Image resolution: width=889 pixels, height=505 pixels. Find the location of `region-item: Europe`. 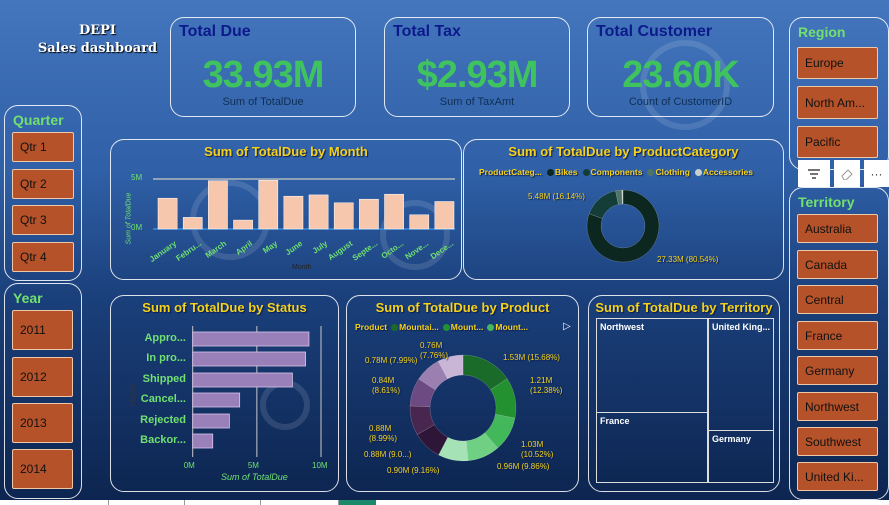

region-item: Europe is located at coordinates (837, 63).